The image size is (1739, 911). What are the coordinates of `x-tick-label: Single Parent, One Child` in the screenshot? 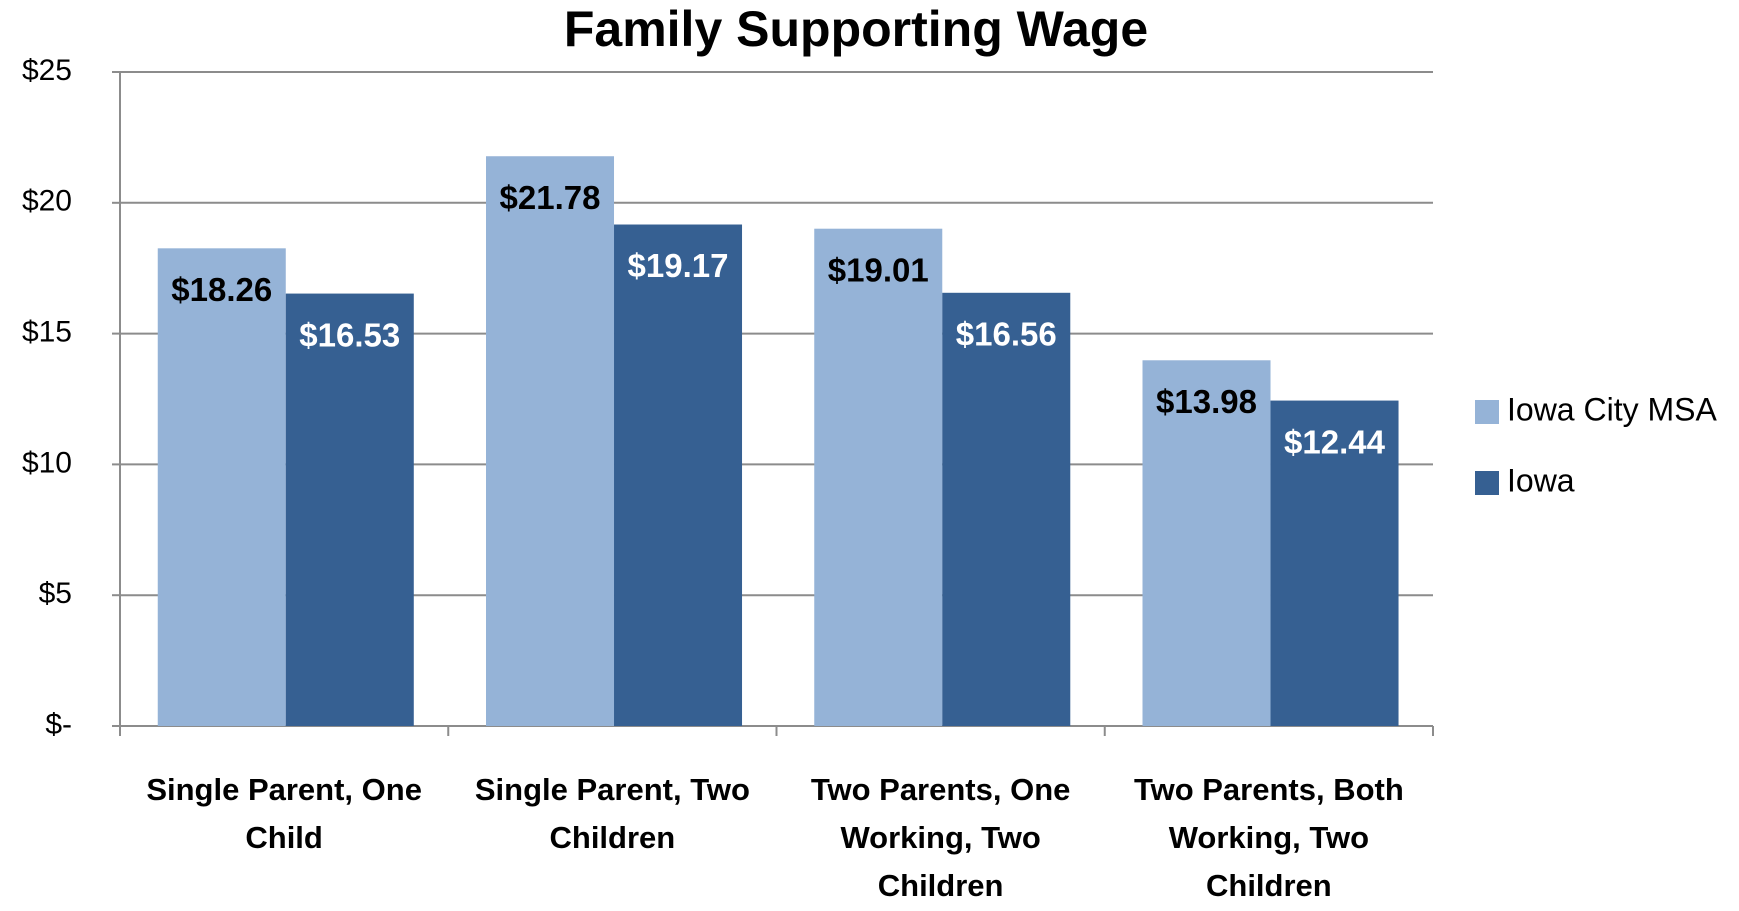 It's located at (284, 813).